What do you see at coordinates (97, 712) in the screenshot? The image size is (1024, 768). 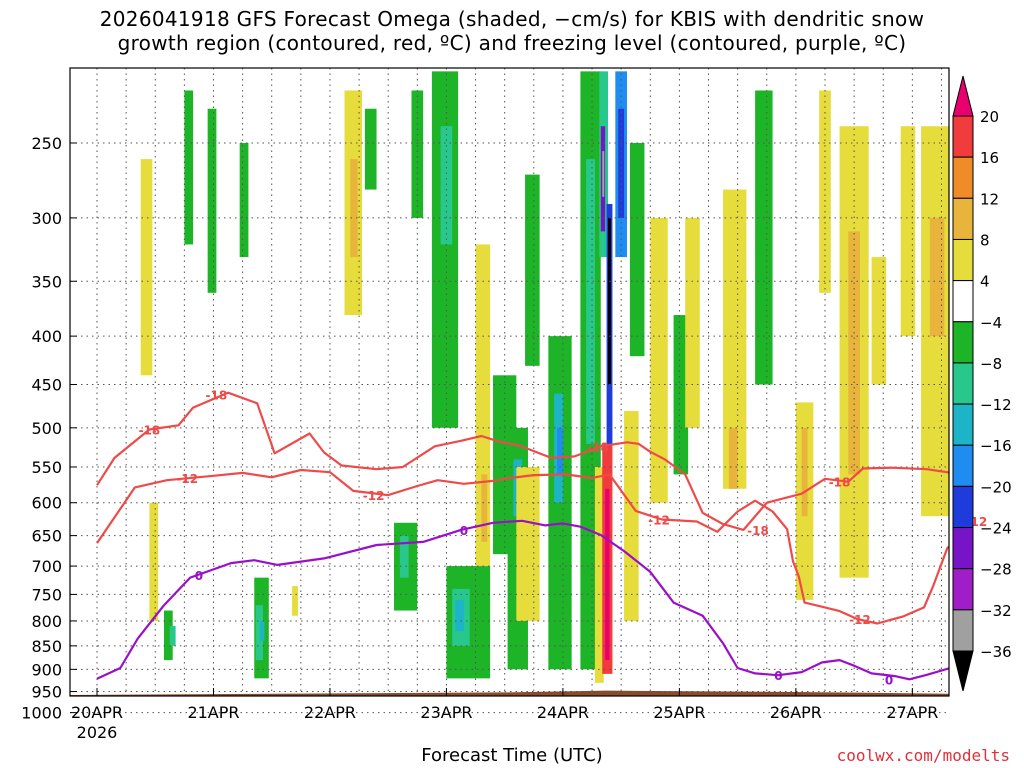 I see `x-tick-label: 20APR` at bounding box center [97, 712].